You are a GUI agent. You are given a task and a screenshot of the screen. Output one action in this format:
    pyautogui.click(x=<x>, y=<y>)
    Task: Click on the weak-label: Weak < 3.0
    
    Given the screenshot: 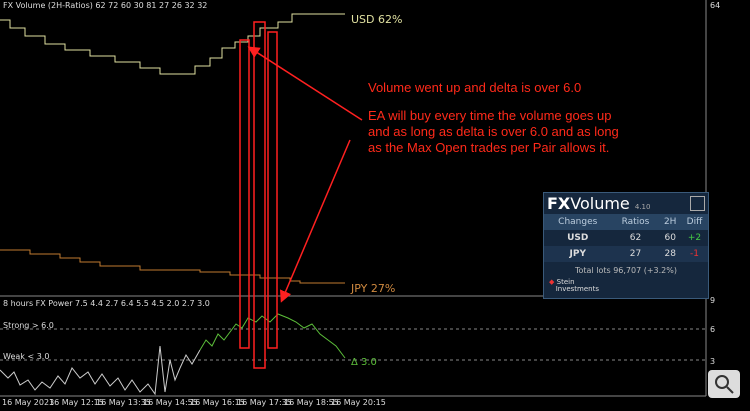 What is the action you would take?
    pyautogui.click(x=26, y=356)
    